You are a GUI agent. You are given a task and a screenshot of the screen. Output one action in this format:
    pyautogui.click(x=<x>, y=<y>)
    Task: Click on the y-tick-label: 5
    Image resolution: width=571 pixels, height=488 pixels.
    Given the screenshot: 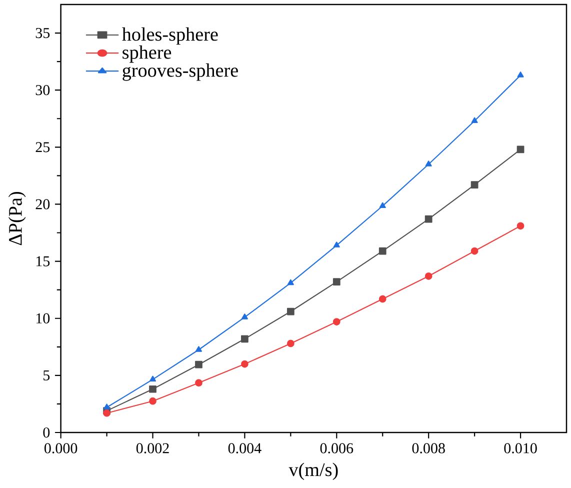 What is the action you would take?
    pyautogui.click(x=47, y=375)
    